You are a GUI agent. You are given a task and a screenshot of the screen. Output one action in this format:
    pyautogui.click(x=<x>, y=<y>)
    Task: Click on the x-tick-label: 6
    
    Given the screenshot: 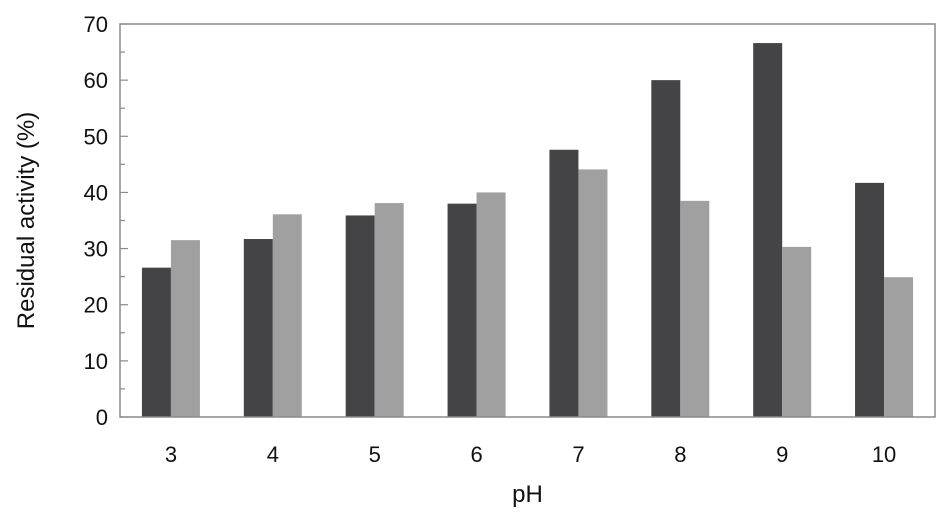 What is the action you would take?
    pyautogui.click(x=476, y=454)
    